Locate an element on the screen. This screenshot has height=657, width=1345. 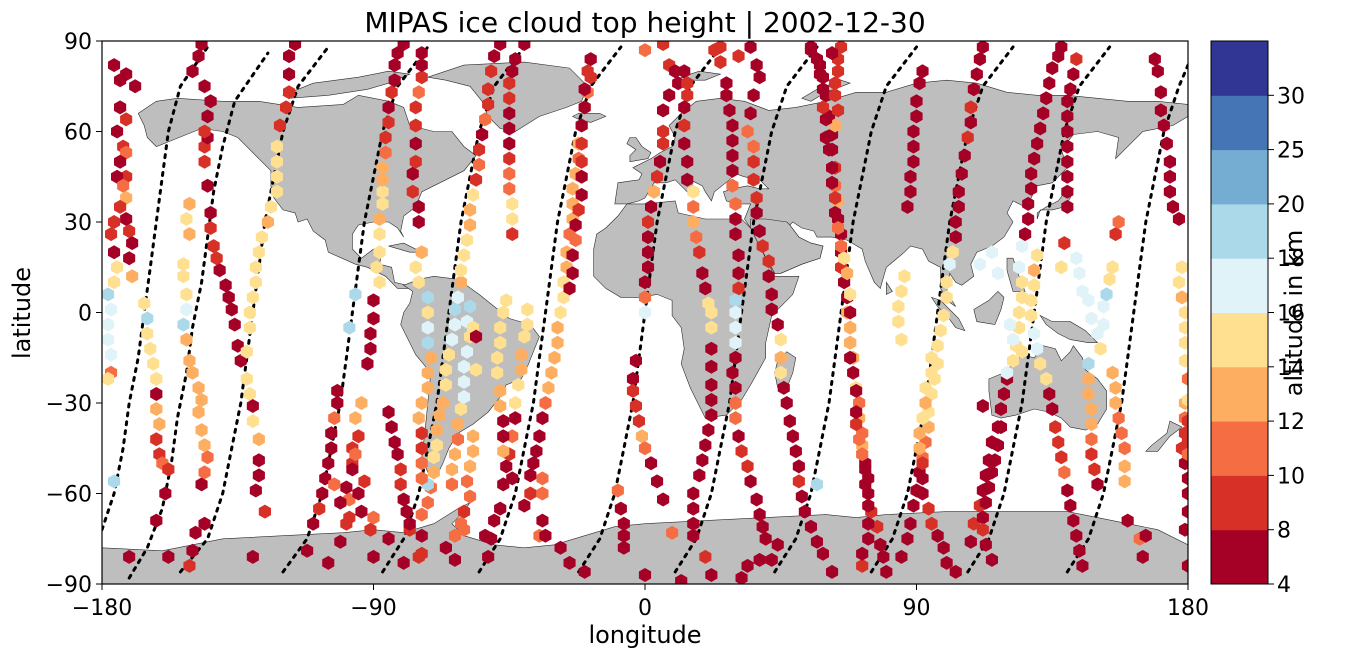
y-tick-label: −90 is located at coordinates (69, 585).